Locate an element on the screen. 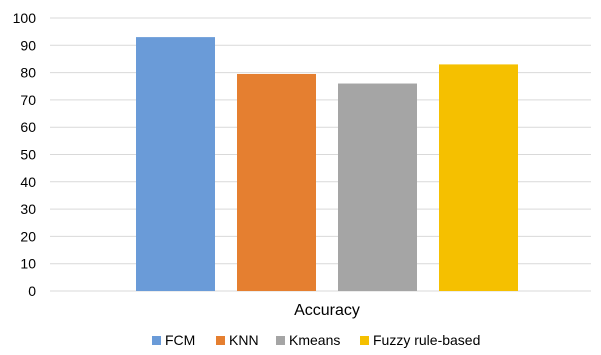  y-tick-label: 80 is located at coordinates (28, 73).